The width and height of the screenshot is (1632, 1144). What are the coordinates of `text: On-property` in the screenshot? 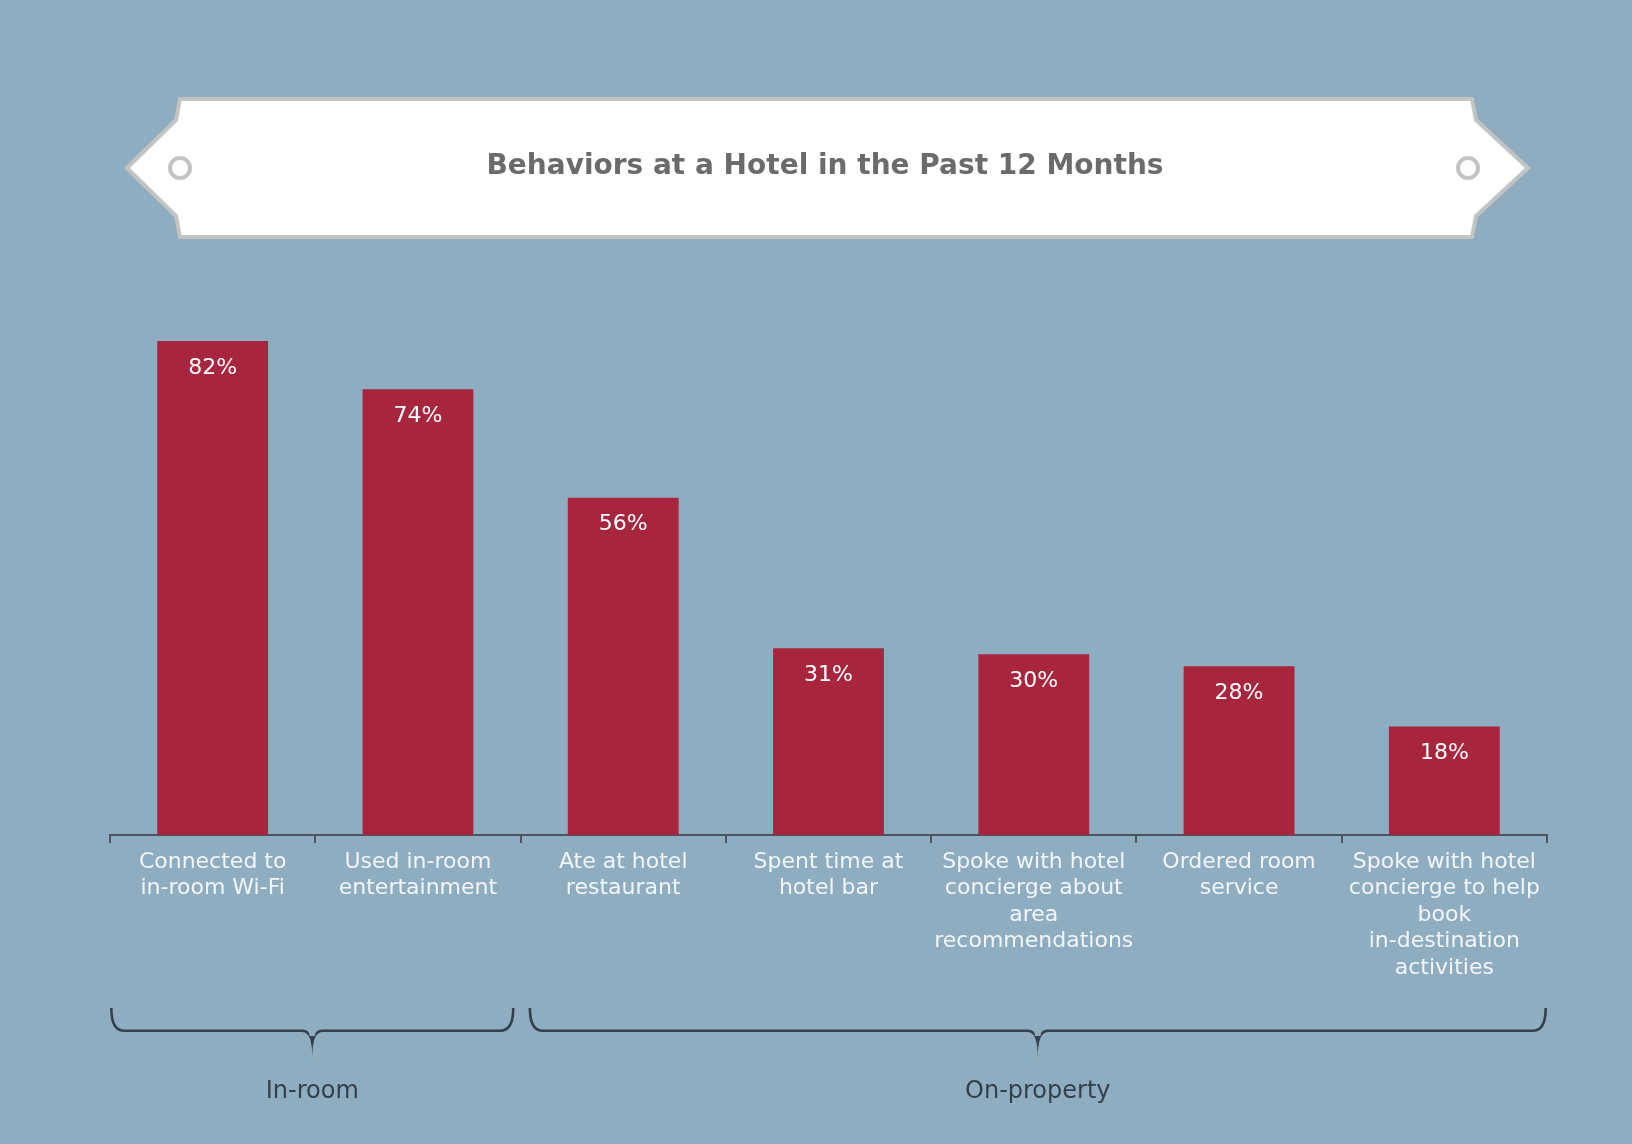 It's located at (1038, 1090).